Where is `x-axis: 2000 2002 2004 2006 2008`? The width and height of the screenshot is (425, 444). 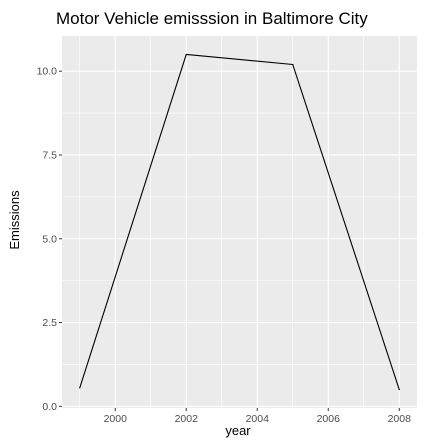
x-axis: 2000 2002 2004 2006 2008 is located at coordinates (258, 416).